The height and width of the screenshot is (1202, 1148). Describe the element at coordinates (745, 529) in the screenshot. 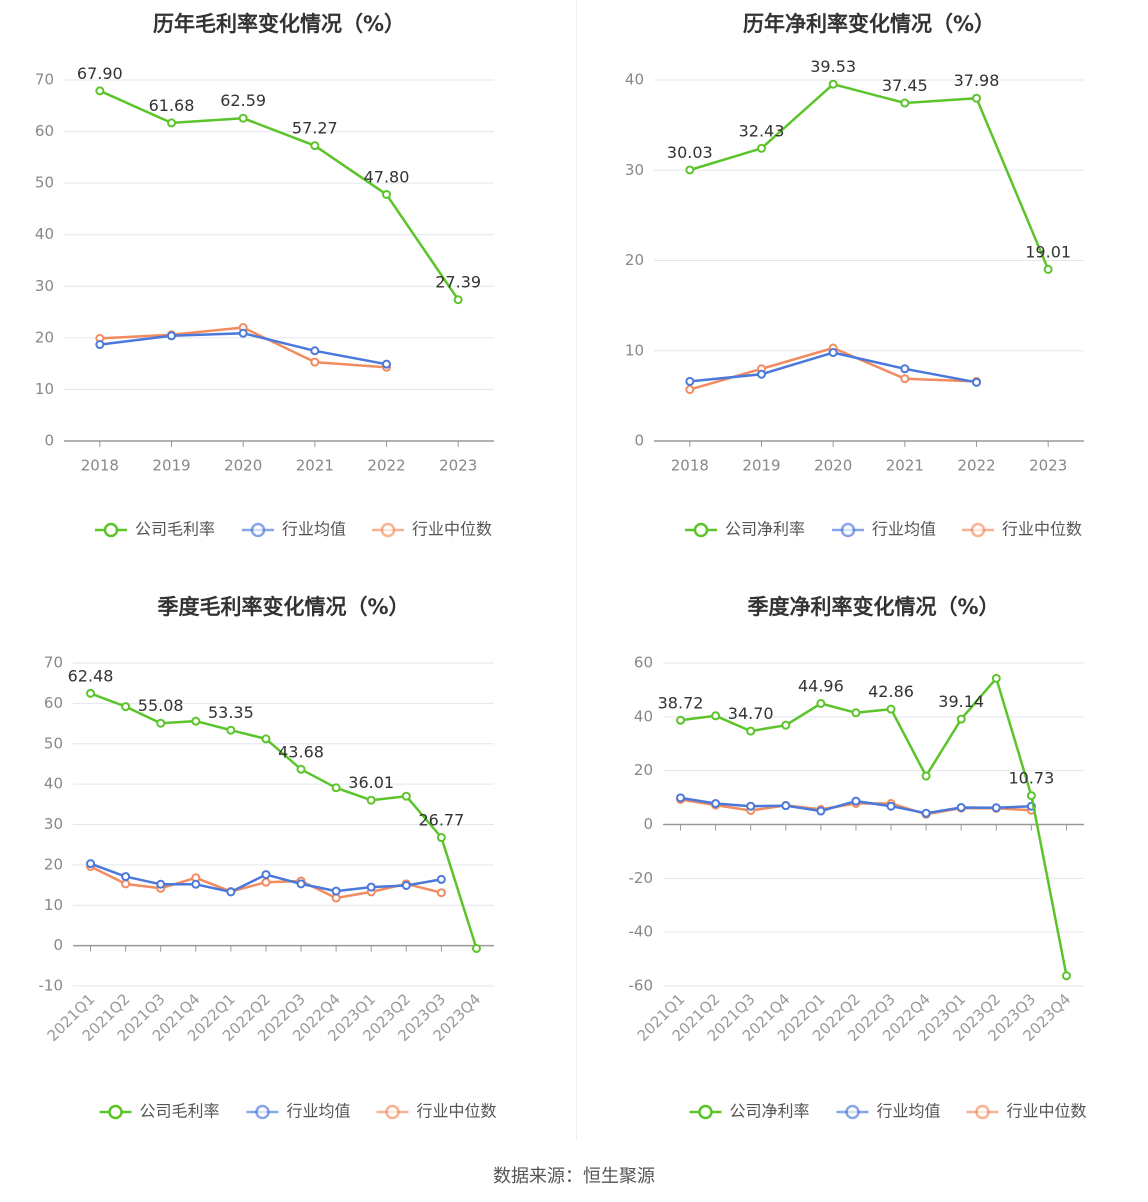

I see `legend-item: 公司净利率` at that location.